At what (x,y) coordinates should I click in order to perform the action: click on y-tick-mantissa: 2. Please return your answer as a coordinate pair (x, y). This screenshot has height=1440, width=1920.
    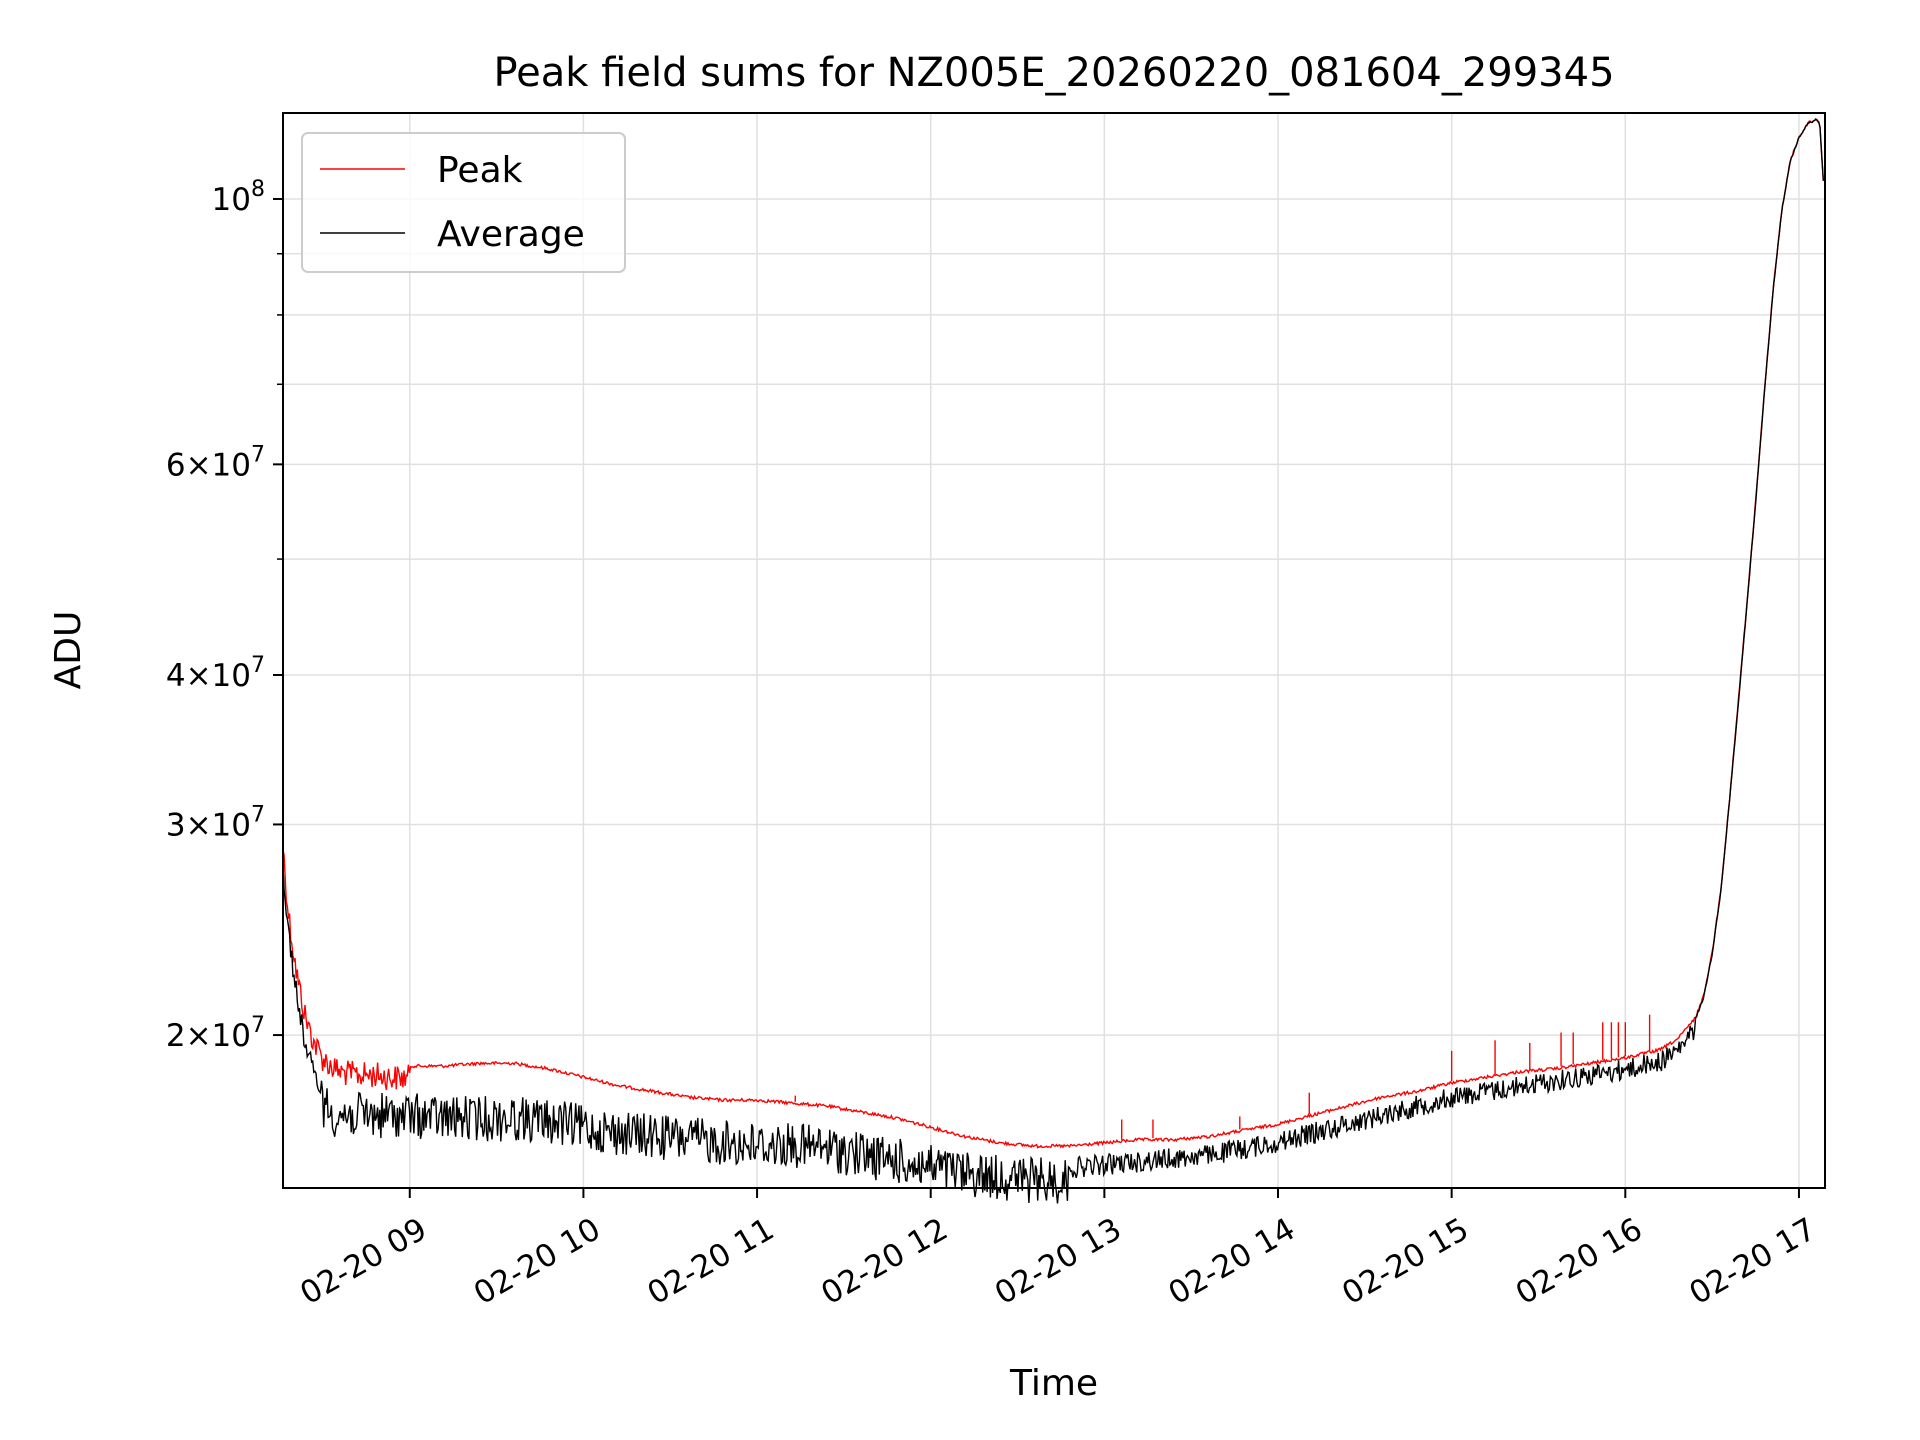
    Looking at the image, I should click on (176, 1036).